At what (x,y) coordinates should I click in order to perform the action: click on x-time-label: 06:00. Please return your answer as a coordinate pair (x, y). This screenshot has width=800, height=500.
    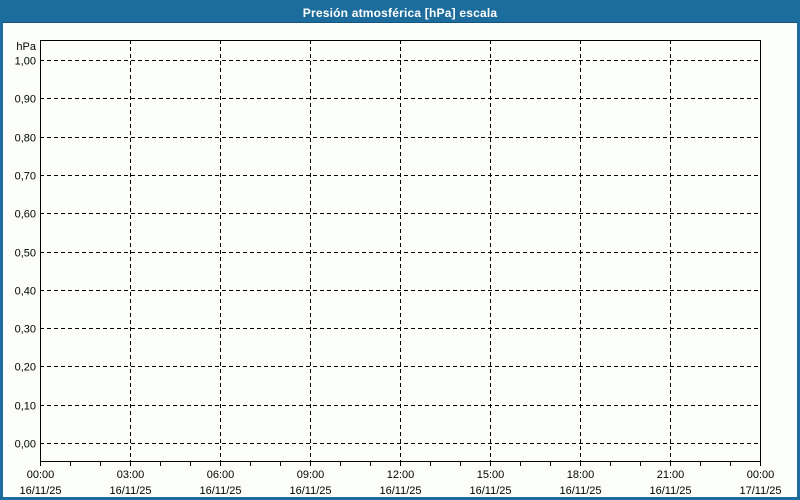
    Looking at the image, I should click on (221, 475).